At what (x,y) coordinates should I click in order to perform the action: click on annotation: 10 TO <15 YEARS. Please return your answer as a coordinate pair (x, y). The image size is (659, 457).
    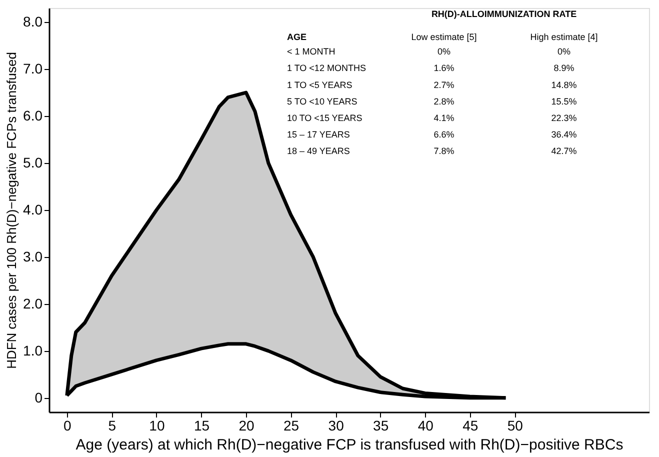
    Looking at the image, I should click on (324, 118).